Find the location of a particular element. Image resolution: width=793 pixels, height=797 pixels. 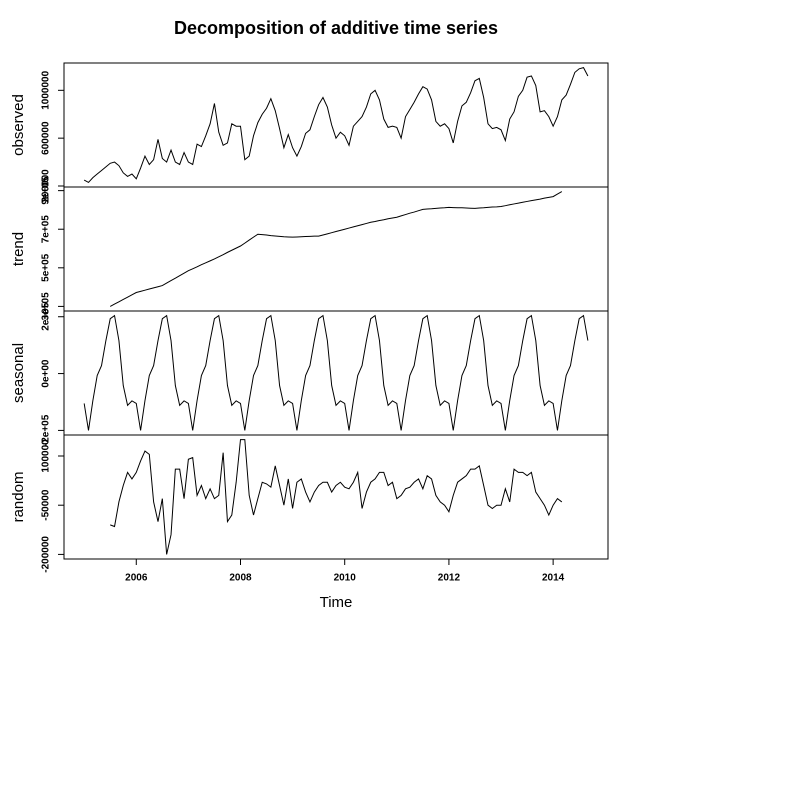

y-tick-label: 100000 is located at coordinates (46, 456).